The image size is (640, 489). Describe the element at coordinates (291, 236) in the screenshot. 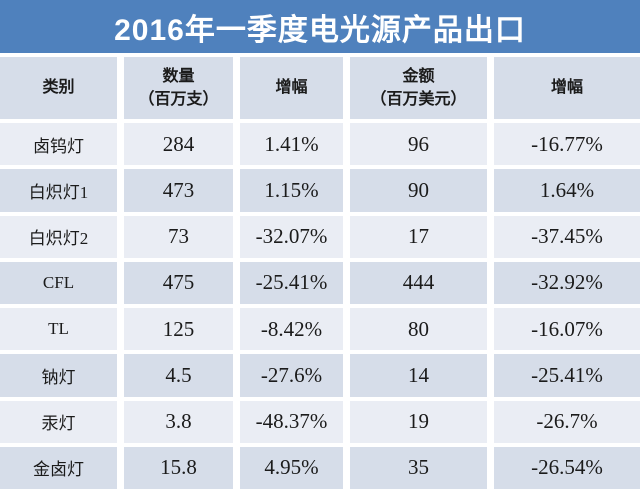

I see `cell-quantity-growth: -32.07%` at that location.